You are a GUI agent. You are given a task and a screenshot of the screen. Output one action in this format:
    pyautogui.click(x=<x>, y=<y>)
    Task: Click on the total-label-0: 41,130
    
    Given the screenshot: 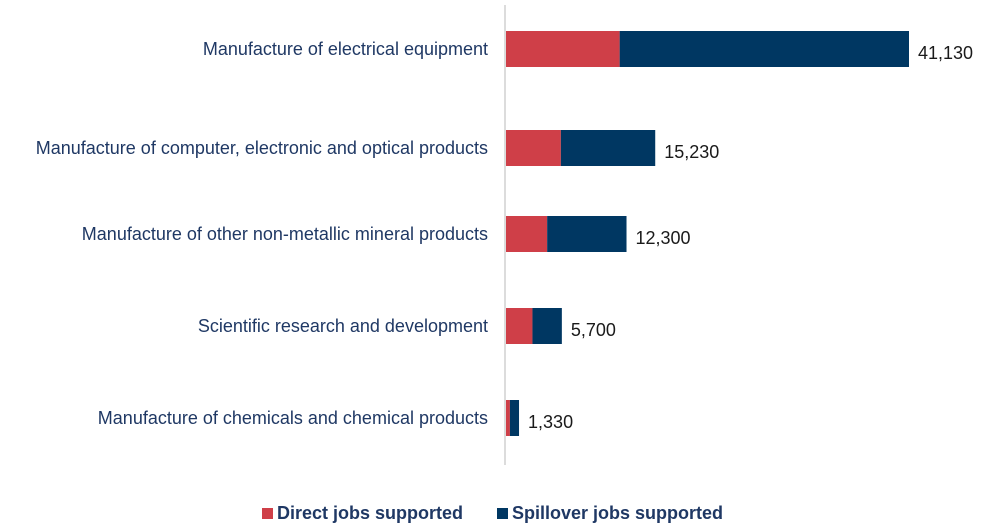 What is the action you would take?
    pyautogui.click(x=946, y=53)
    